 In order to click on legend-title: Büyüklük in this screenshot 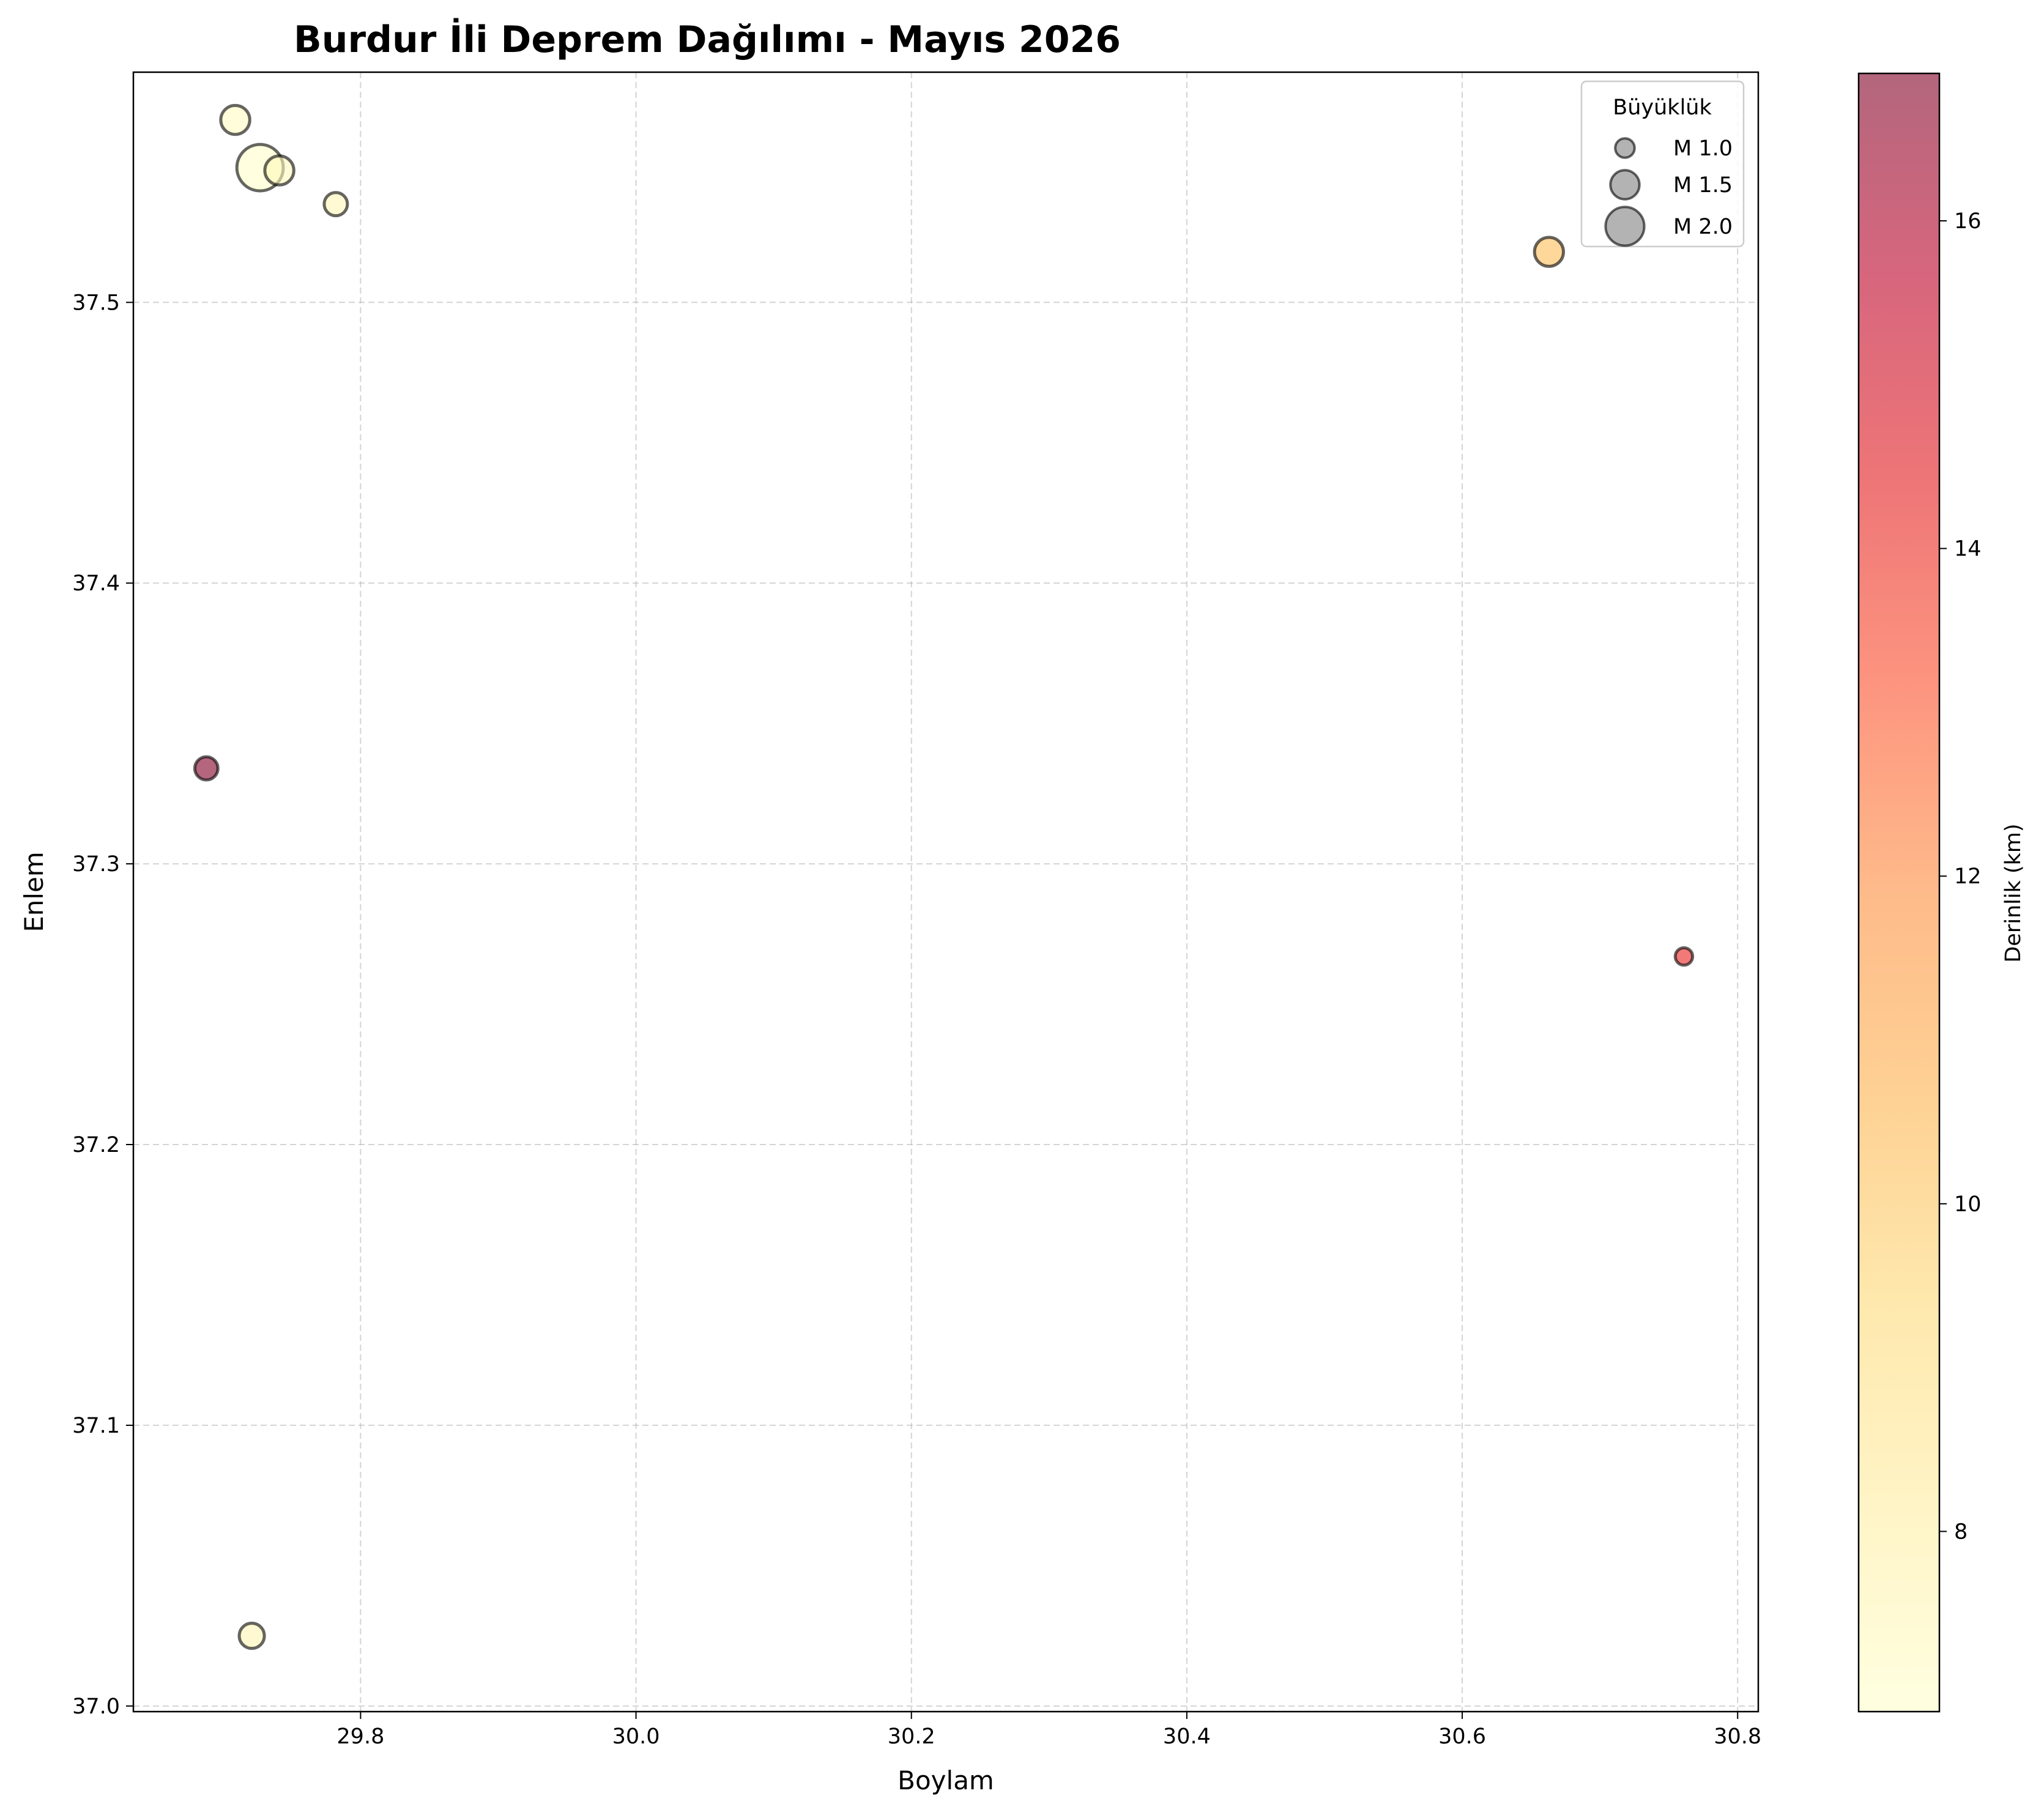, I will do `click(1662, 107)`.